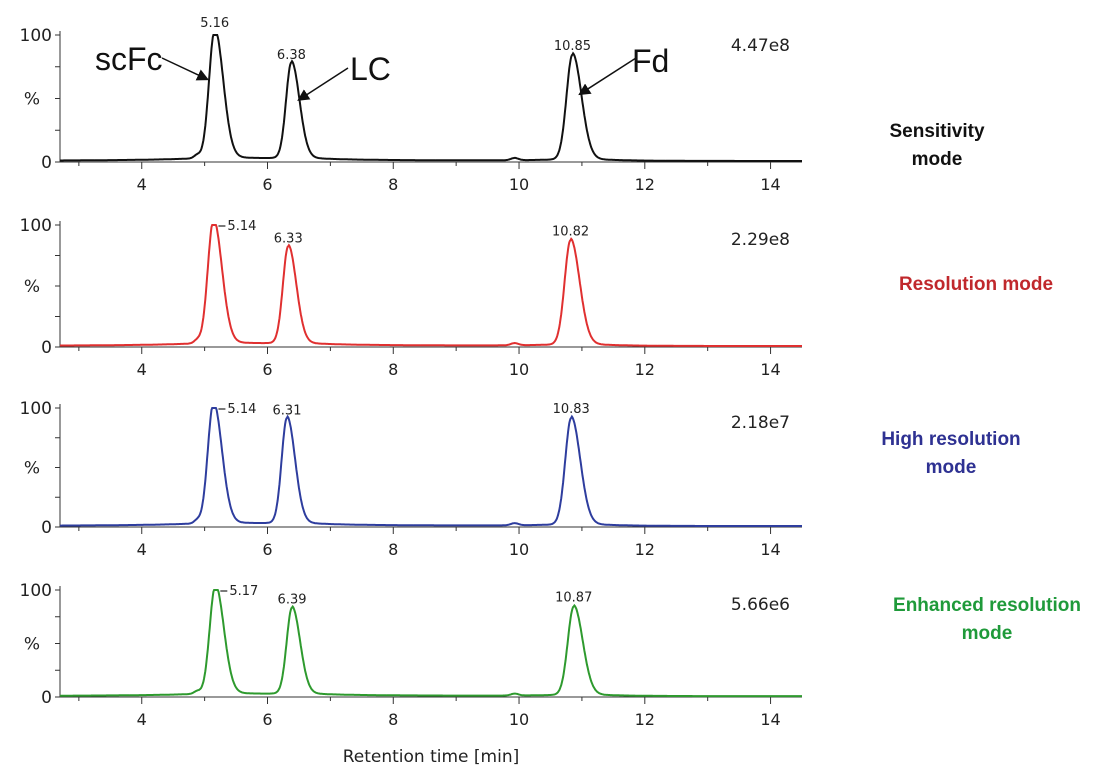 The width and height of the screenshot is (1112, 771). Describe the element at coordinates (987, 605) in the screenshot. I see `mode-label-enhanced-resolution-line1: Enhanced resolution` at that location.